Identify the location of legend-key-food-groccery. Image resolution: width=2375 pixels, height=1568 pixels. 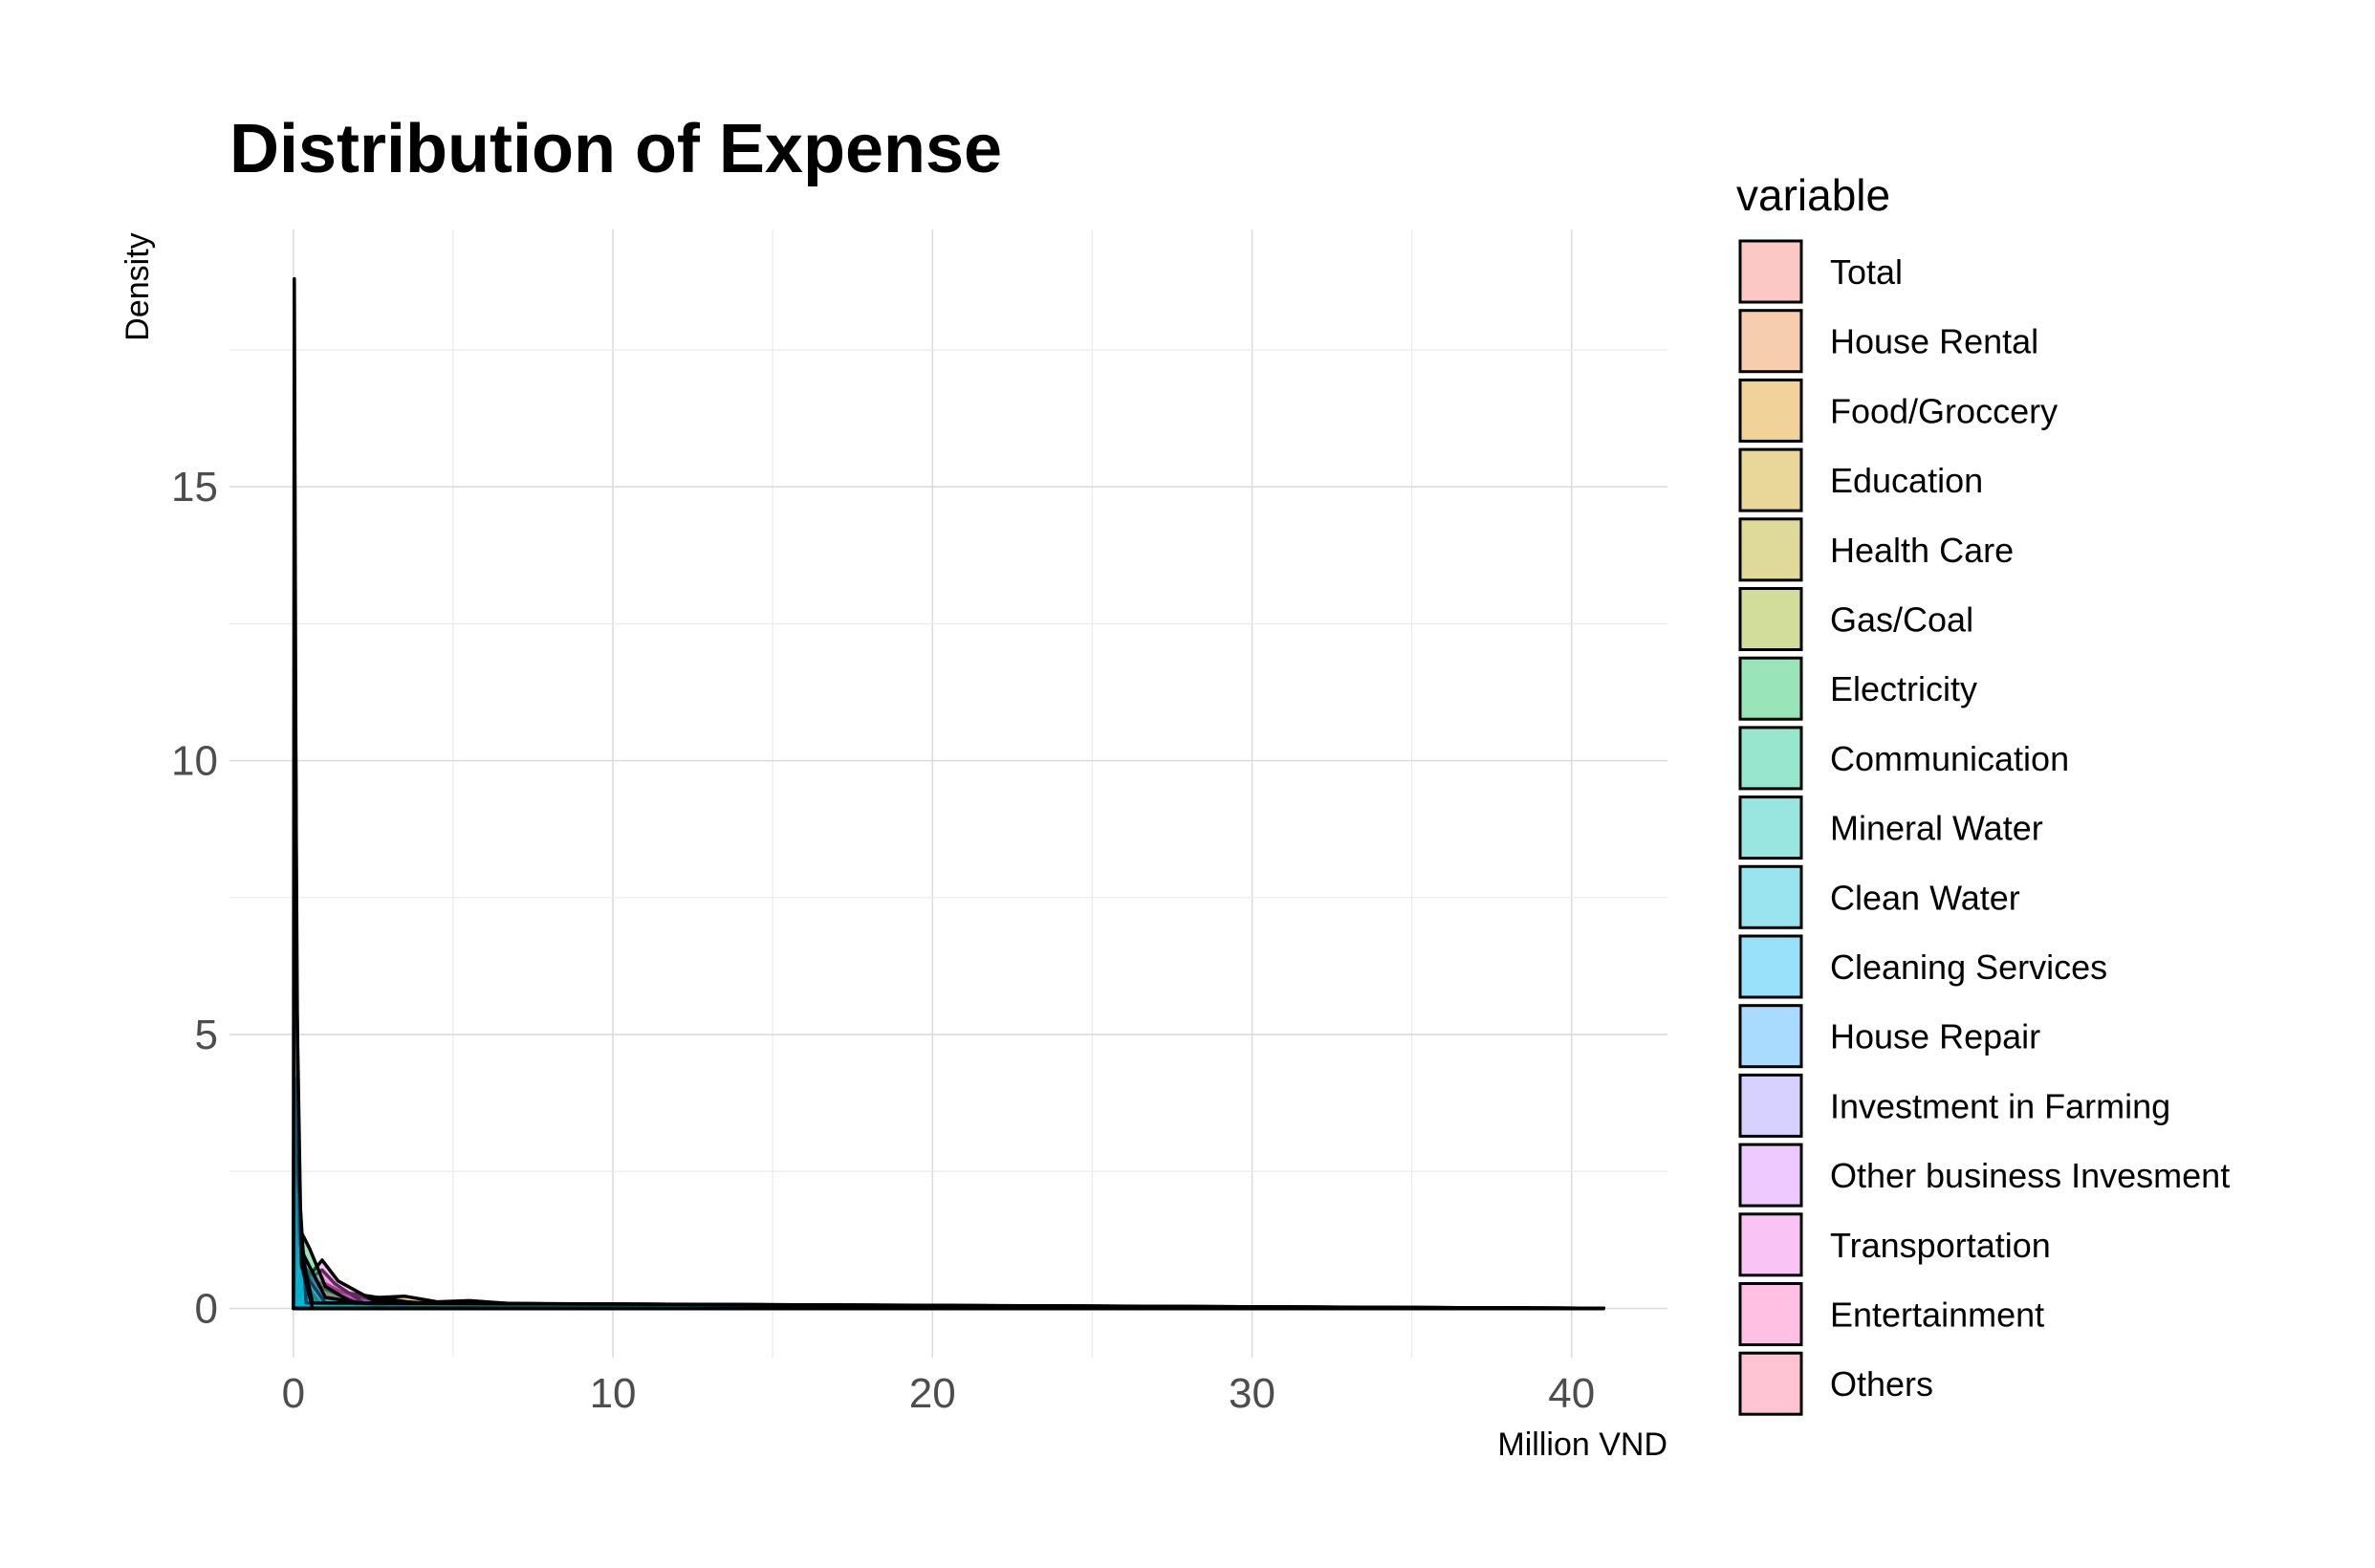
(1770, 410).